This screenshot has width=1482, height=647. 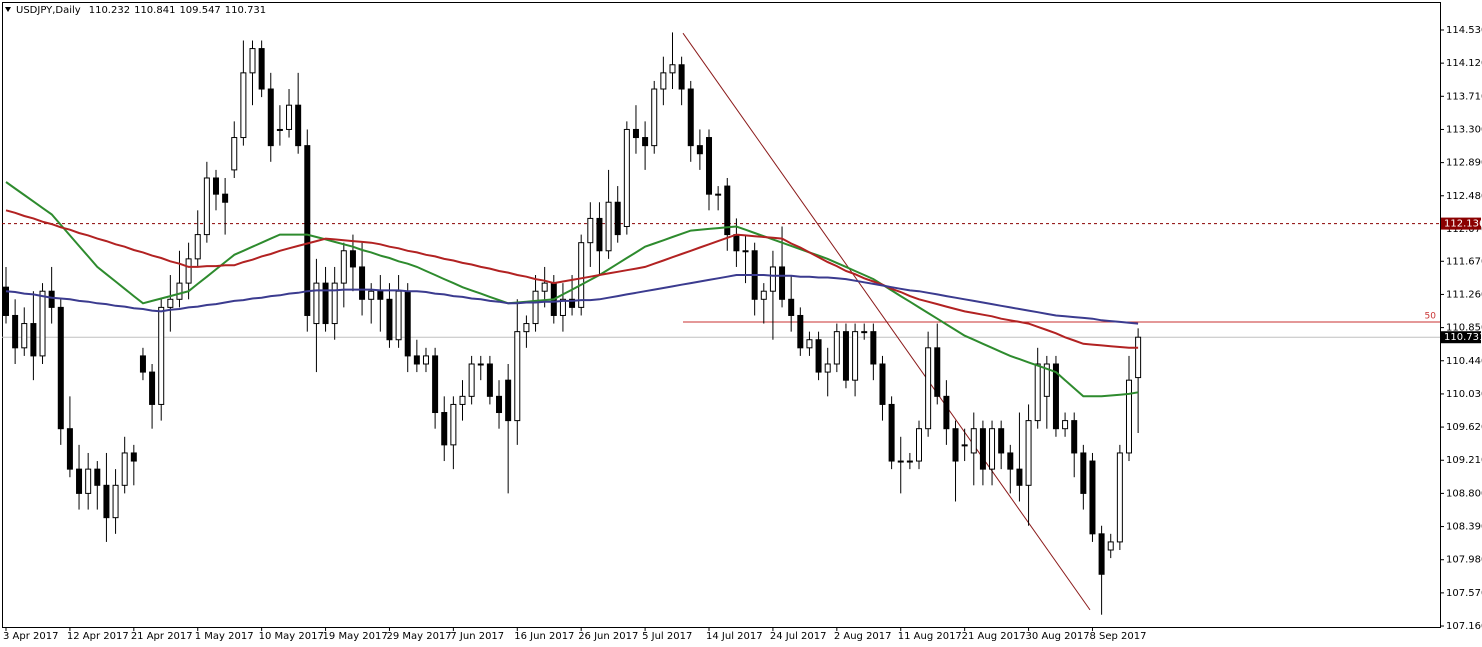 What do you see at coordinates (734, 636) in the screenshot?
I see `x-tick-label: 14 Jul 2017` at bounding box center [734, 636].